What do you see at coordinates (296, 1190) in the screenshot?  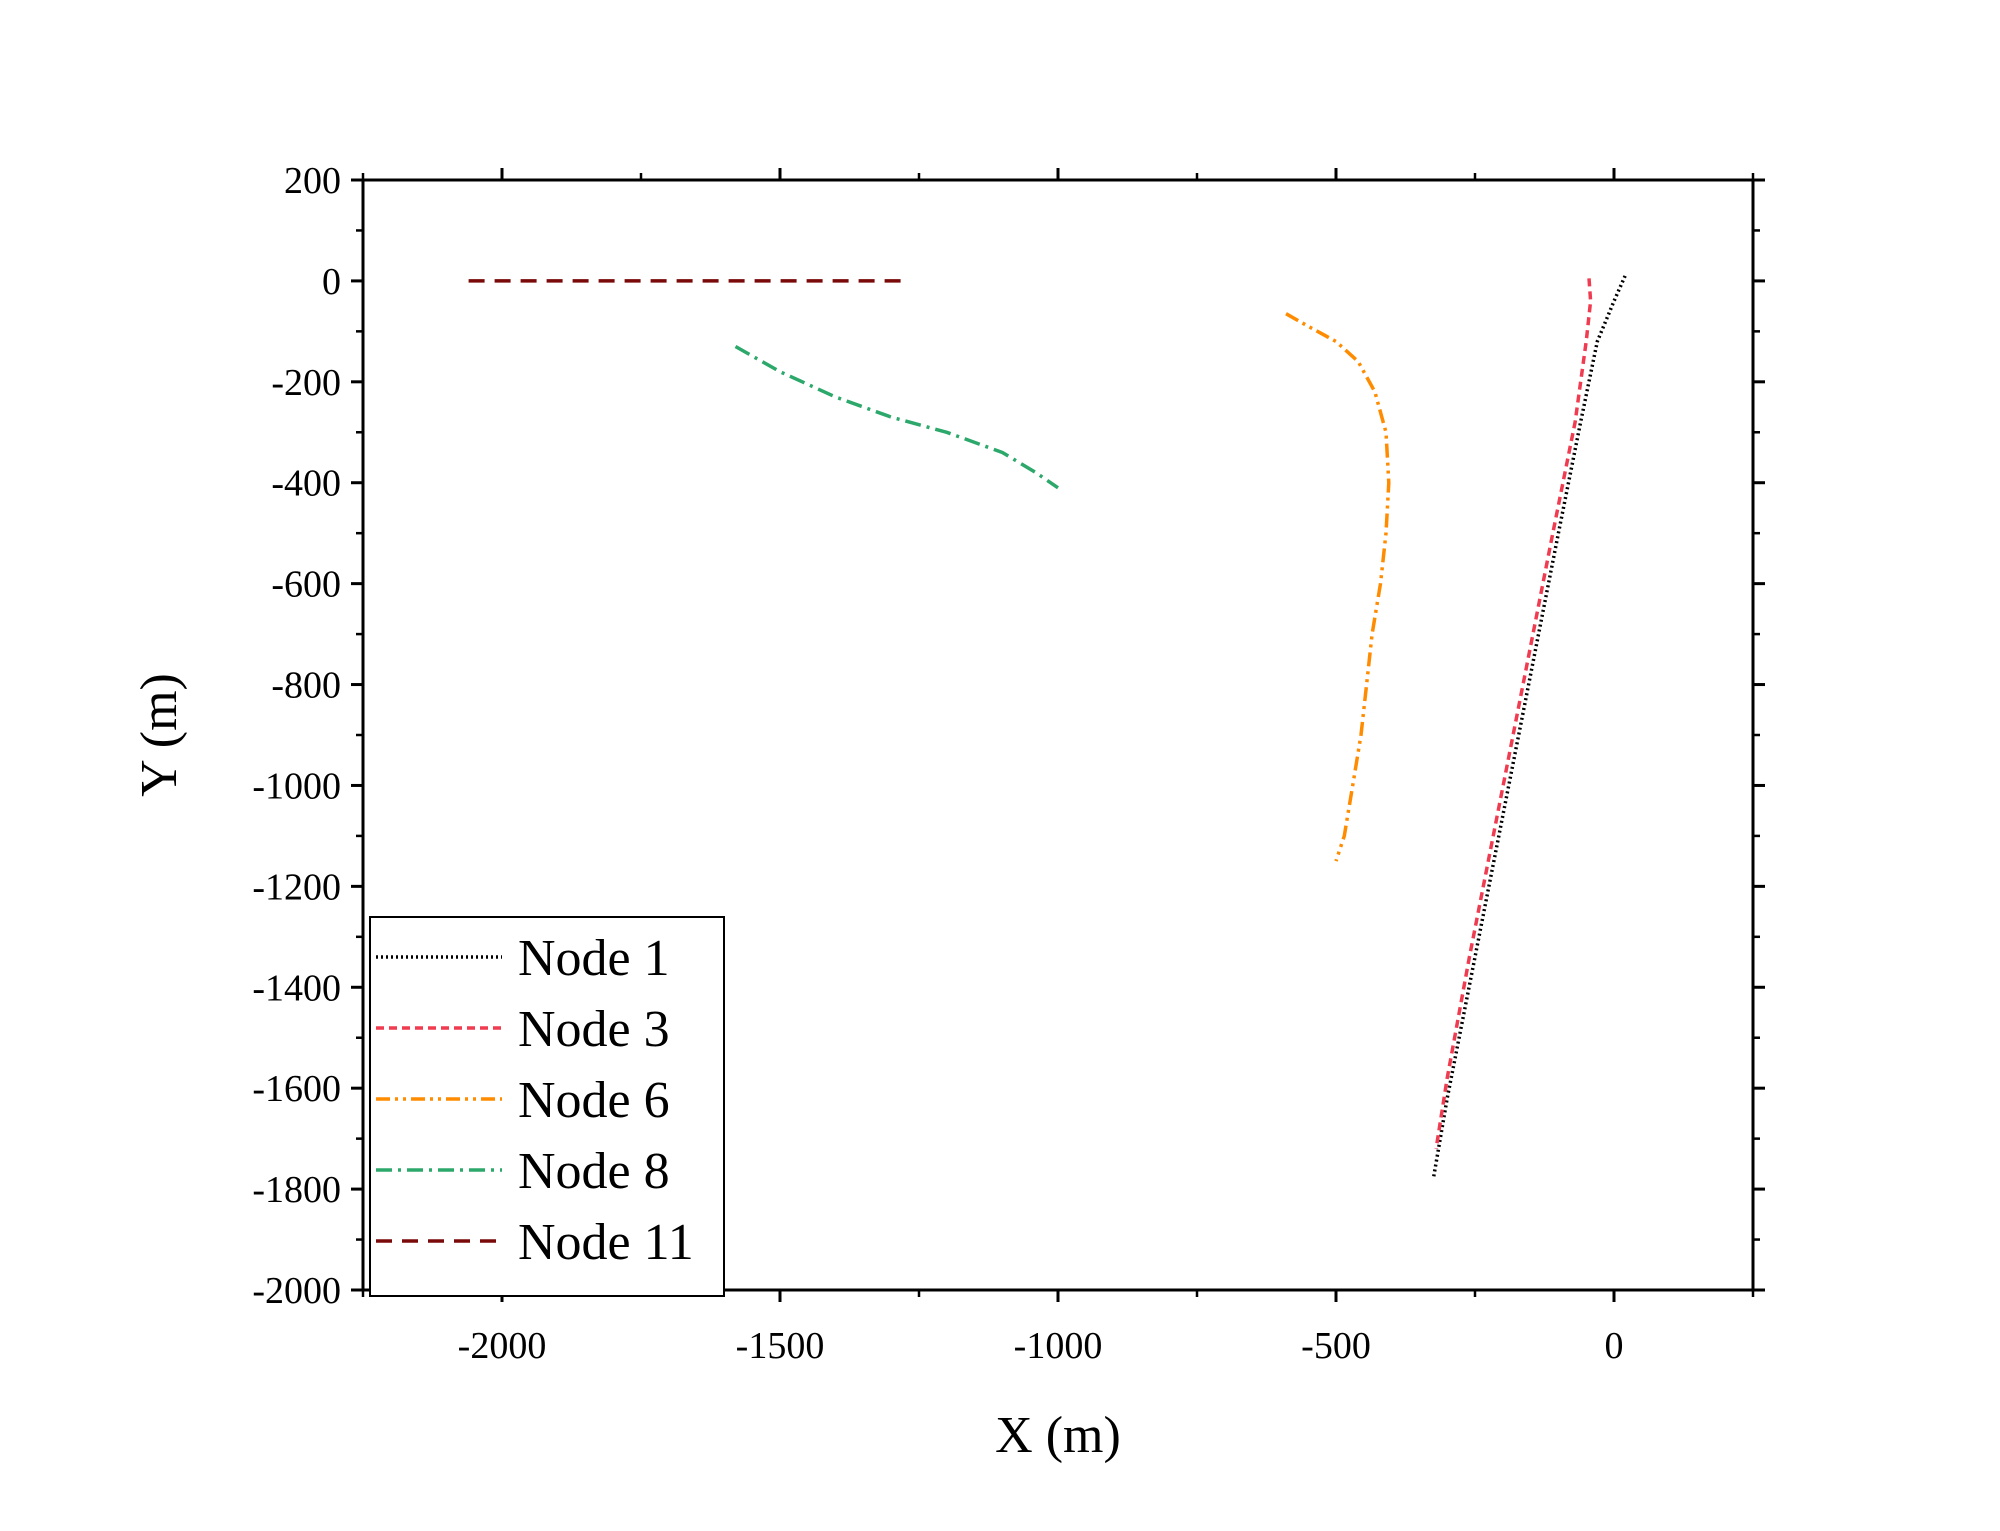 I see `y-tick-label: -1800` at bounding box center [296, 1190].